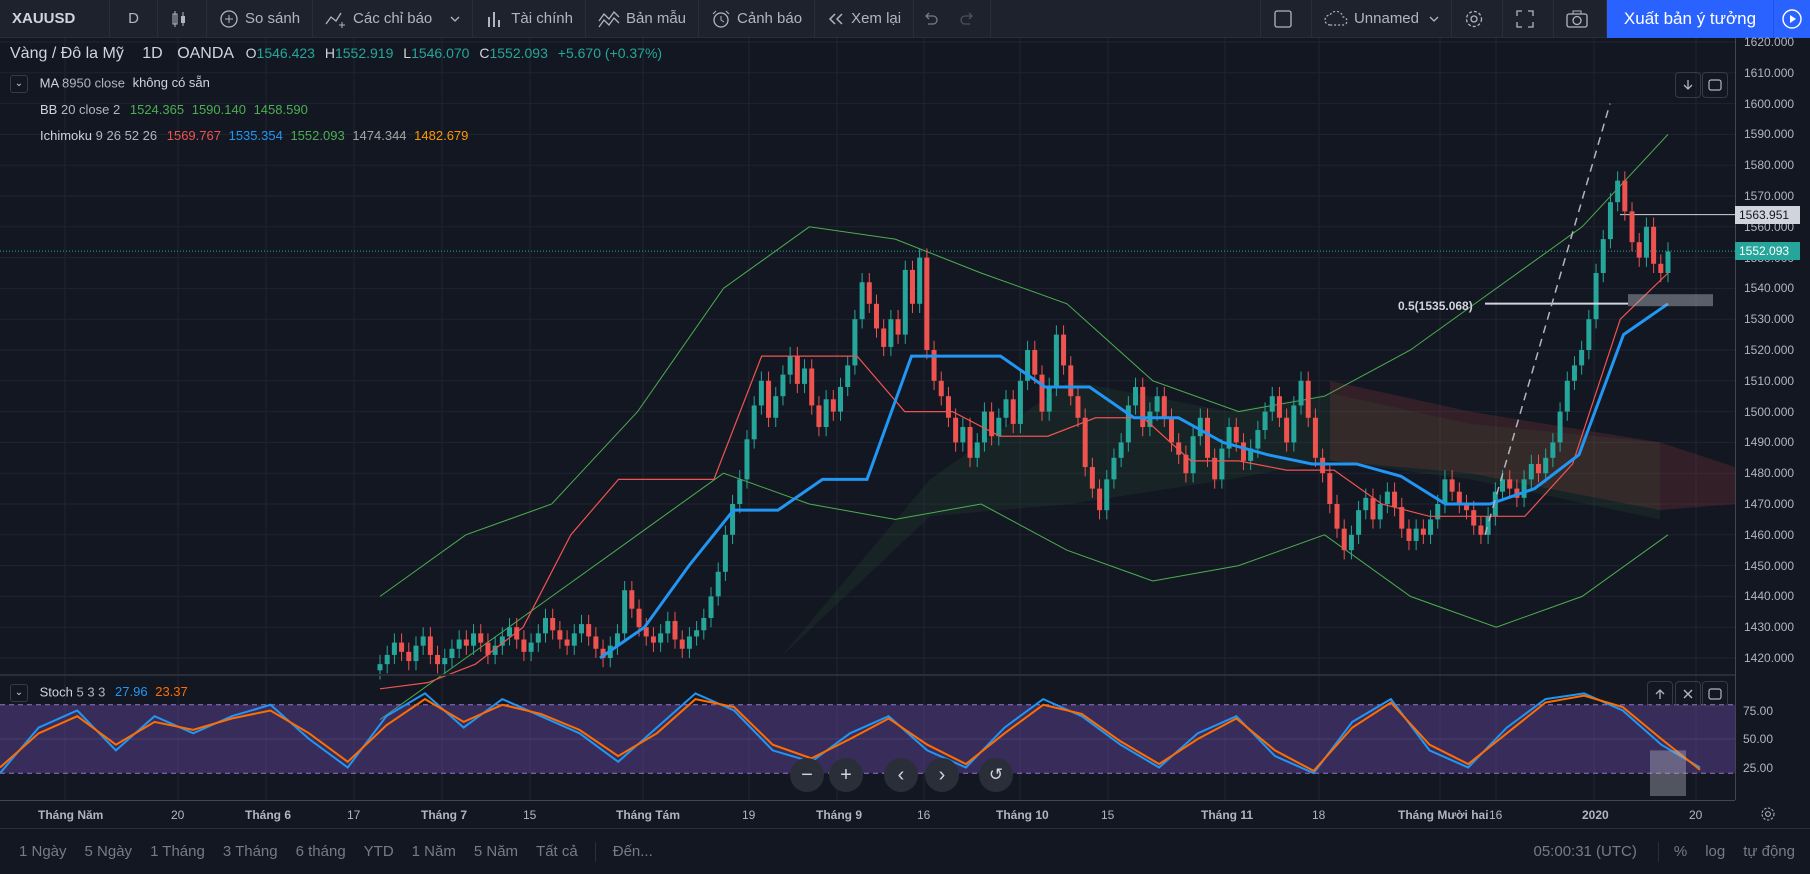 The width and height of the screenshot is (1810, 874). I want to click on expand-icon, so click(1525, 18).